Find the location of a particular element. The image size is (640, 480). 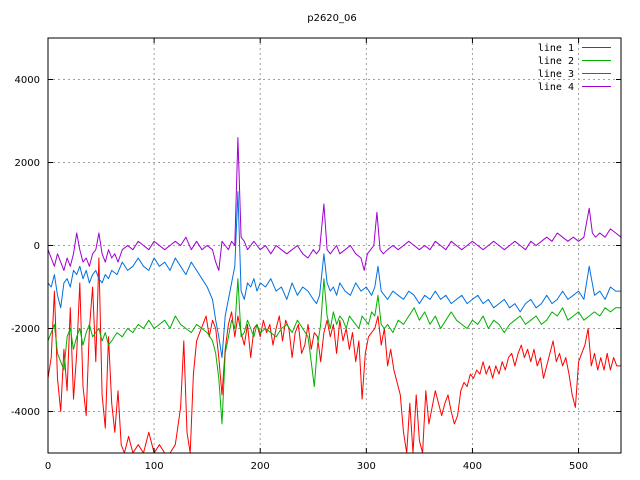

chart-title: p2620_06 is located at coordinates (332, 18).